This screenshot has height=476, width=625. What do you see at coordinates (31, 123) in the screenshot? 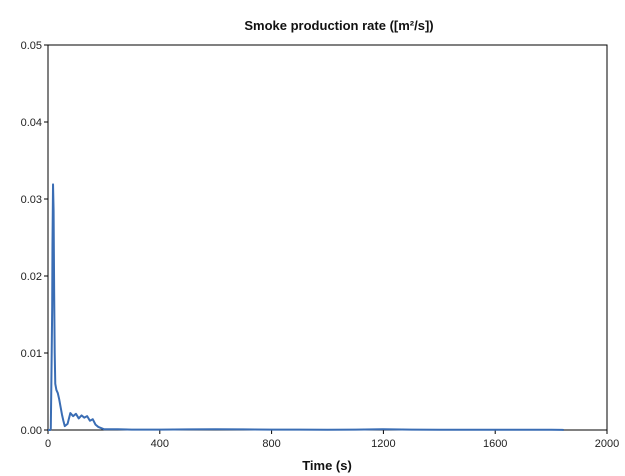
I see `y-tick-label: 0.04` at bounding box center [31, 123].